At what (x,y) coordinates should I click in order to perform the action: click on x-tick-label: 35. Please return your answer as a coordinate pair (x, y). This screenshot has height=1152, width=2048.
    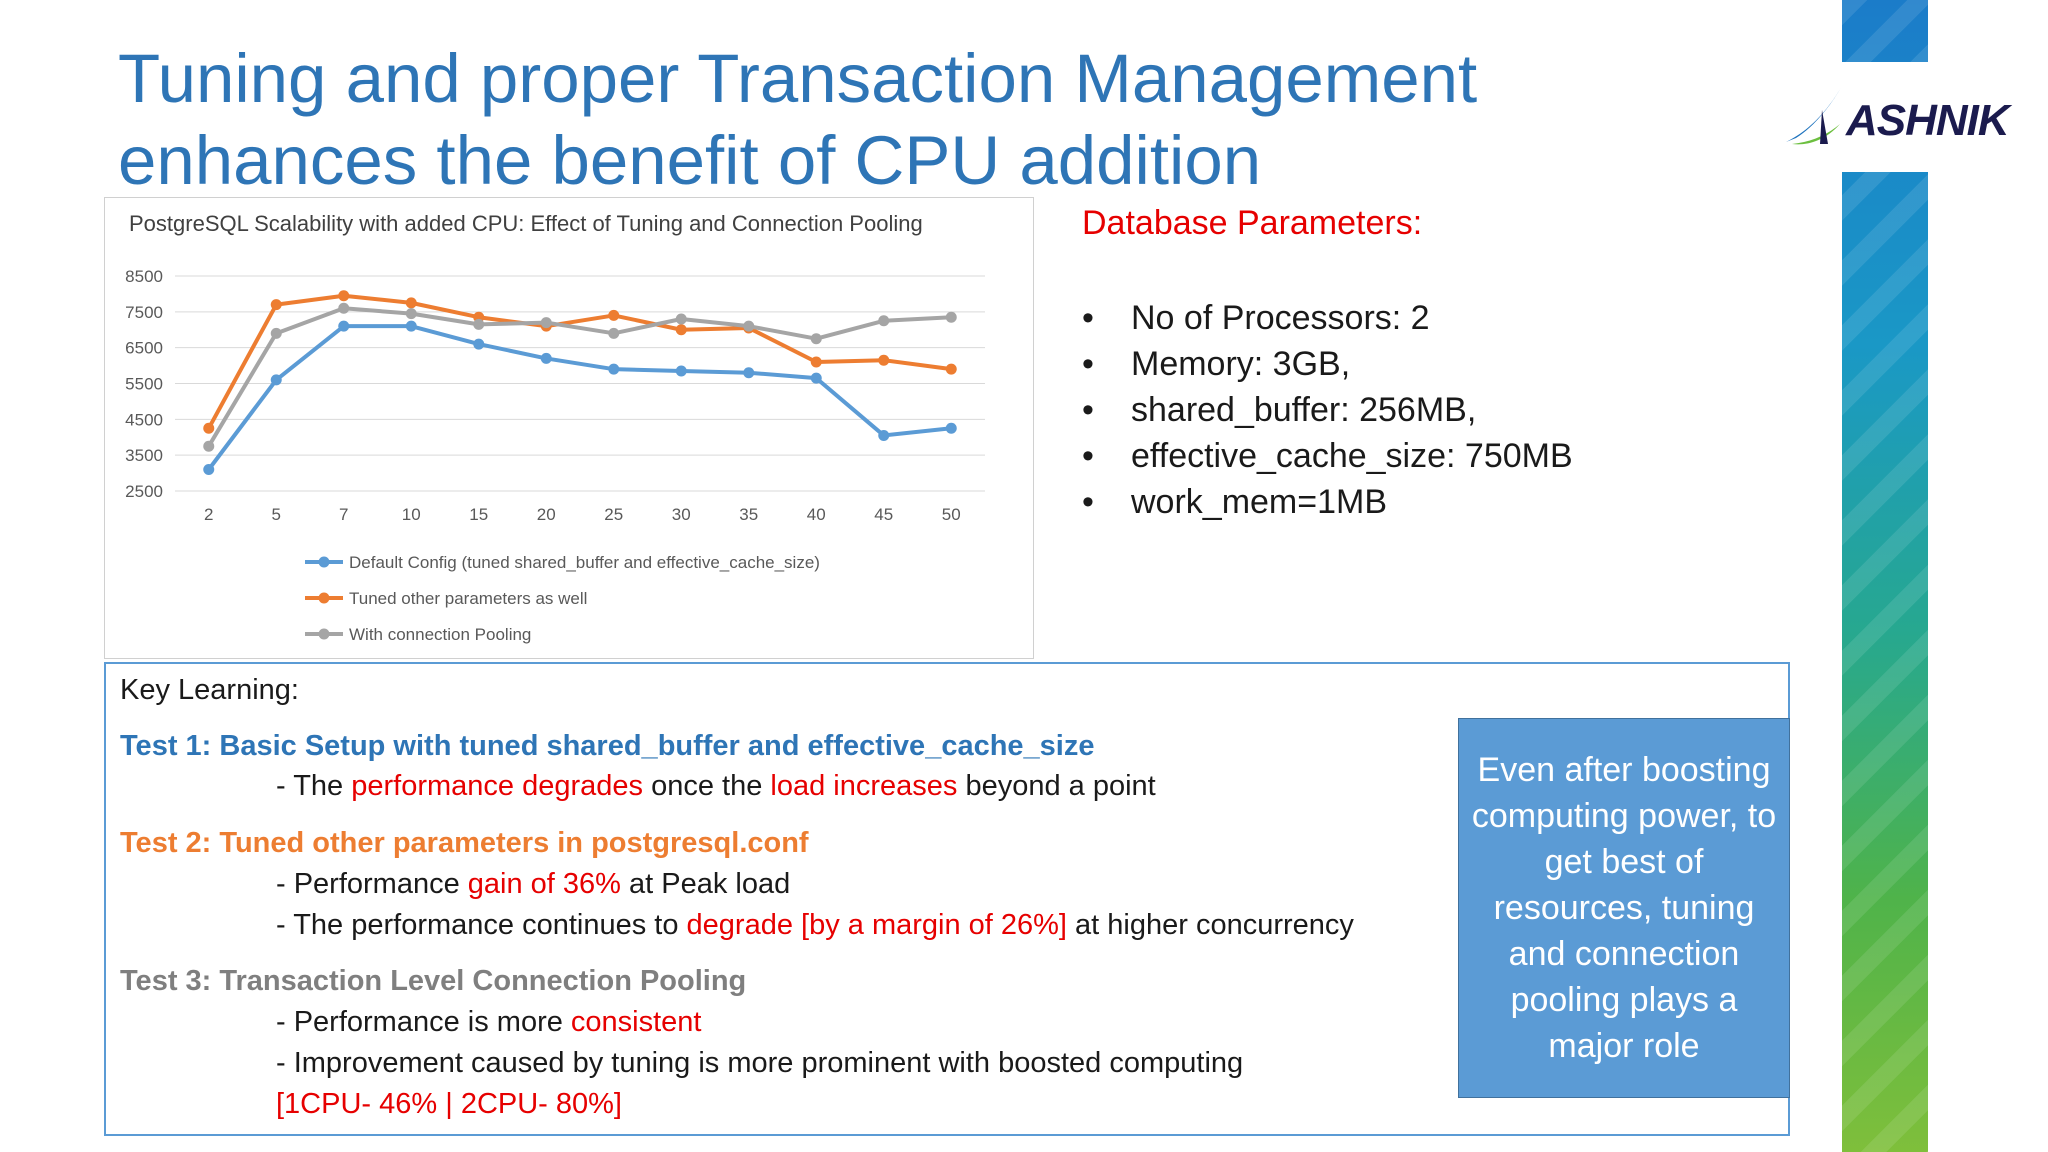
    Looking at the image, I should click on (748, 514).